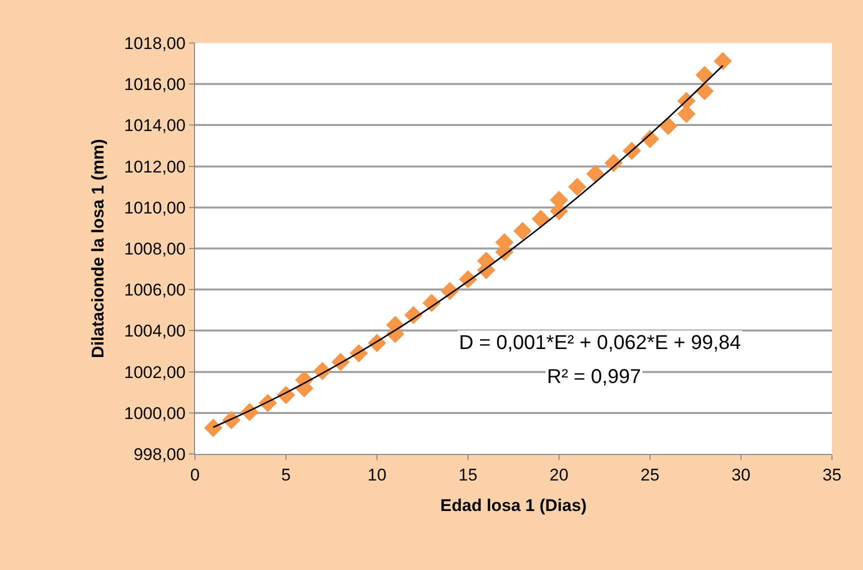 This screenshot has height=570, width=863. I want to click on x-tick-label: 15, so click(468, 474).